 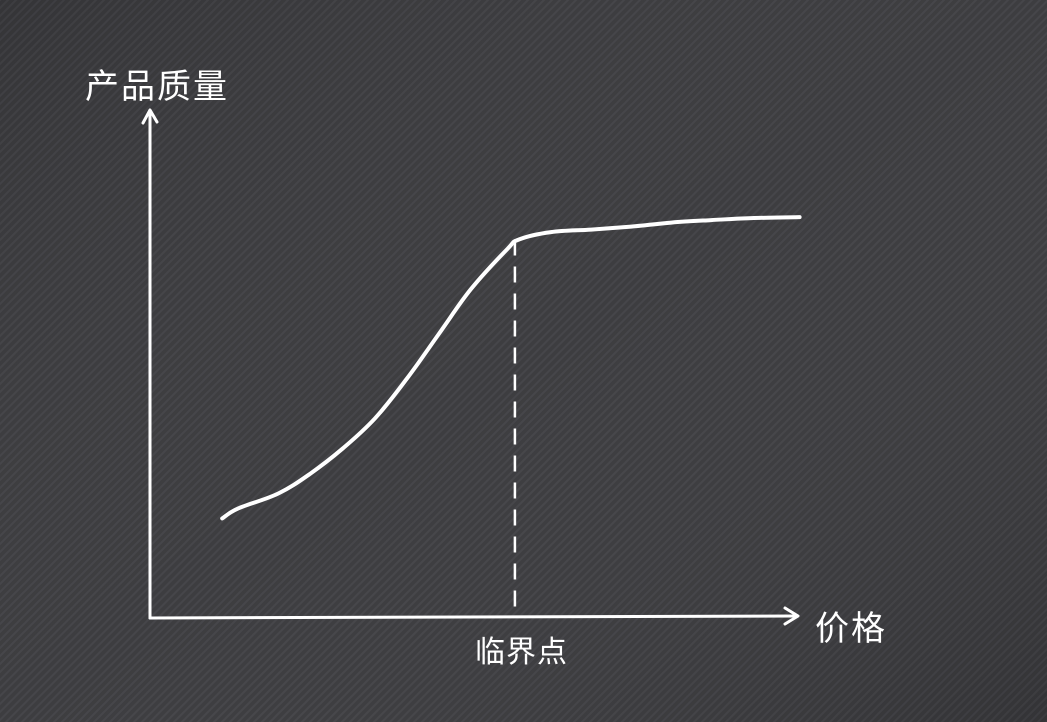 I want to click on y-axis-arrow-icon, so click(x=150, y=116).